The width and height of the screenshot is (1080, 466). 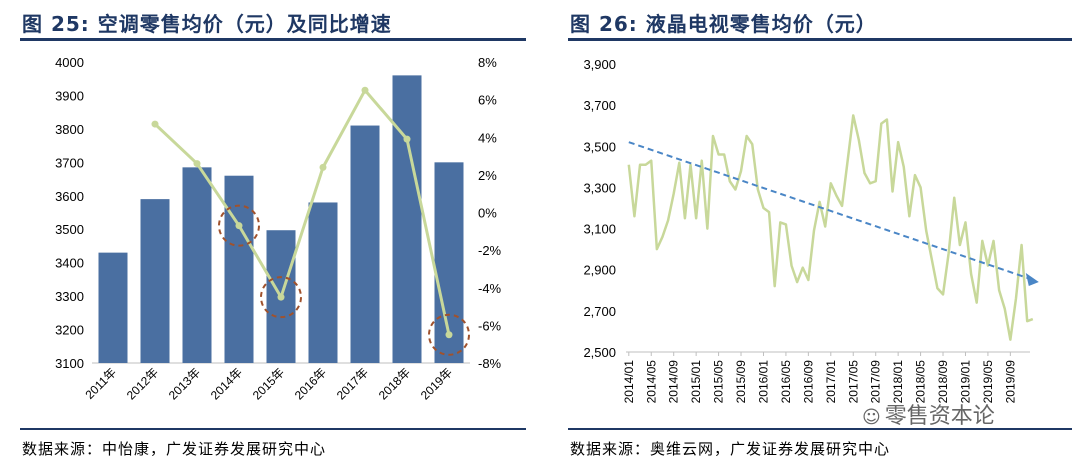 What do you see at coordinates (487, 137) in the screenshot?
I see `y-right-tick-label: 4%` at bounding box center [487, 137].